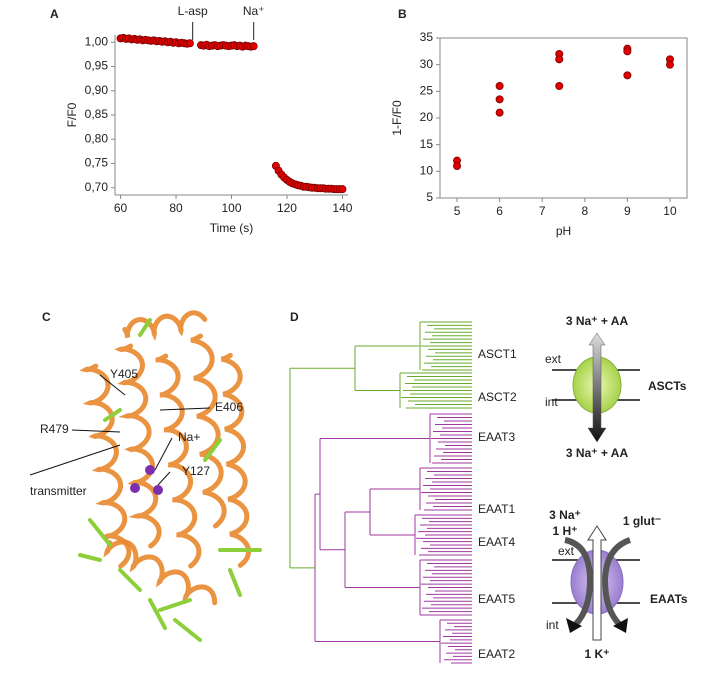  Describe the element at coordinates (642, 521) in the screenshot. I see `scheme-label: 1 glut⁻` at that location.